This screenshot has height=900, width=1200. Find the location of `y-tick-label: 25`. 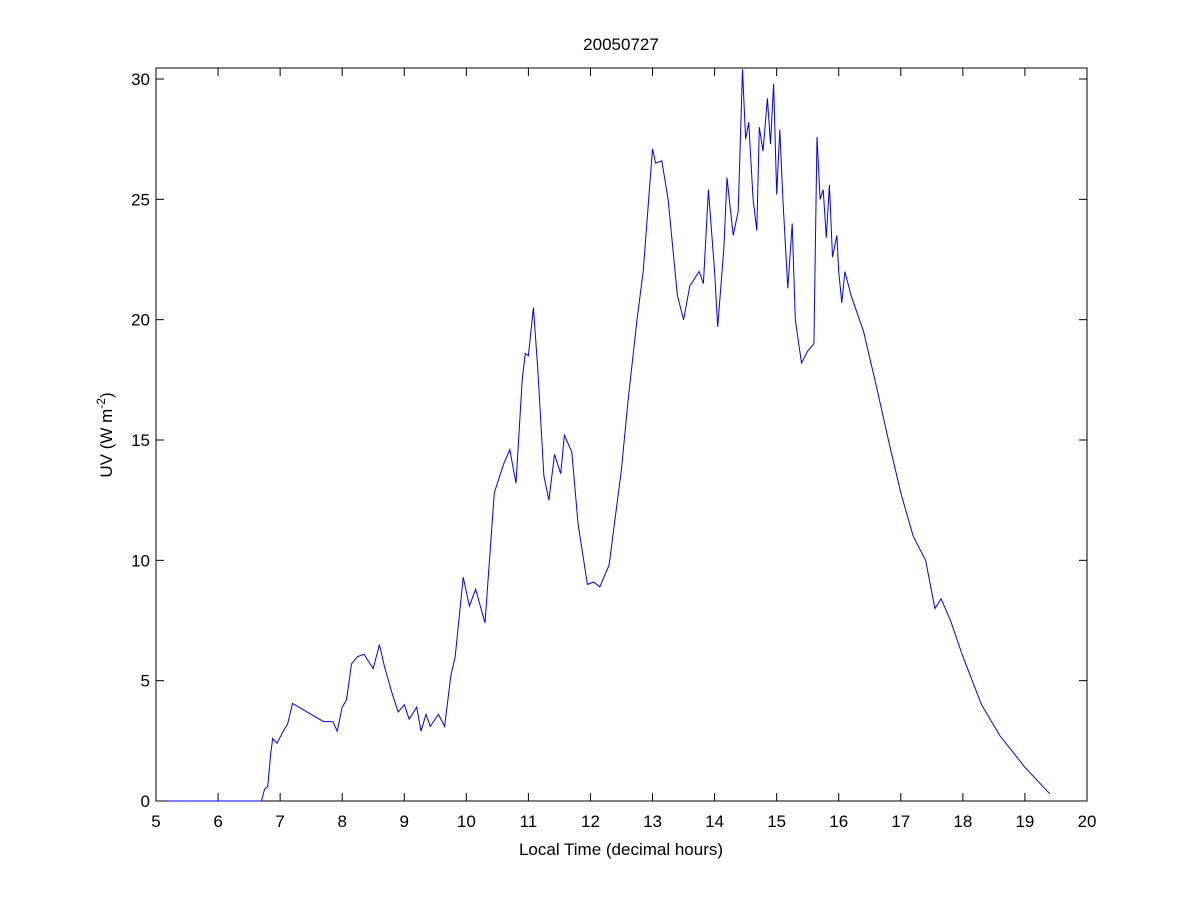

y-tick-label: 25 is located at coordinates (140, 199).